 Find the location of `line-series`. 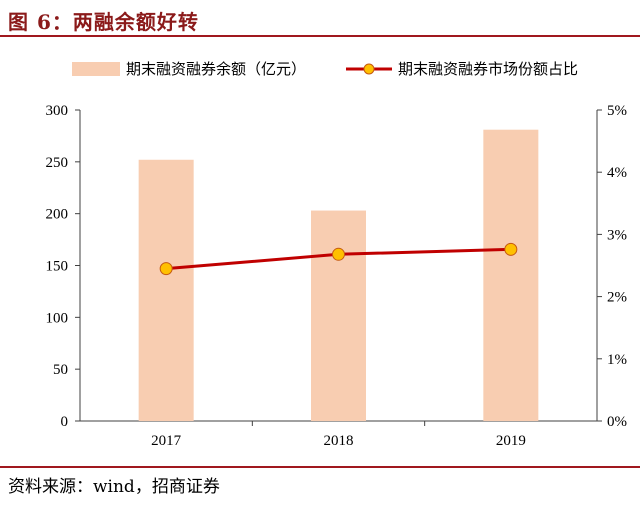

line-series is located at coordinates (338, 259).